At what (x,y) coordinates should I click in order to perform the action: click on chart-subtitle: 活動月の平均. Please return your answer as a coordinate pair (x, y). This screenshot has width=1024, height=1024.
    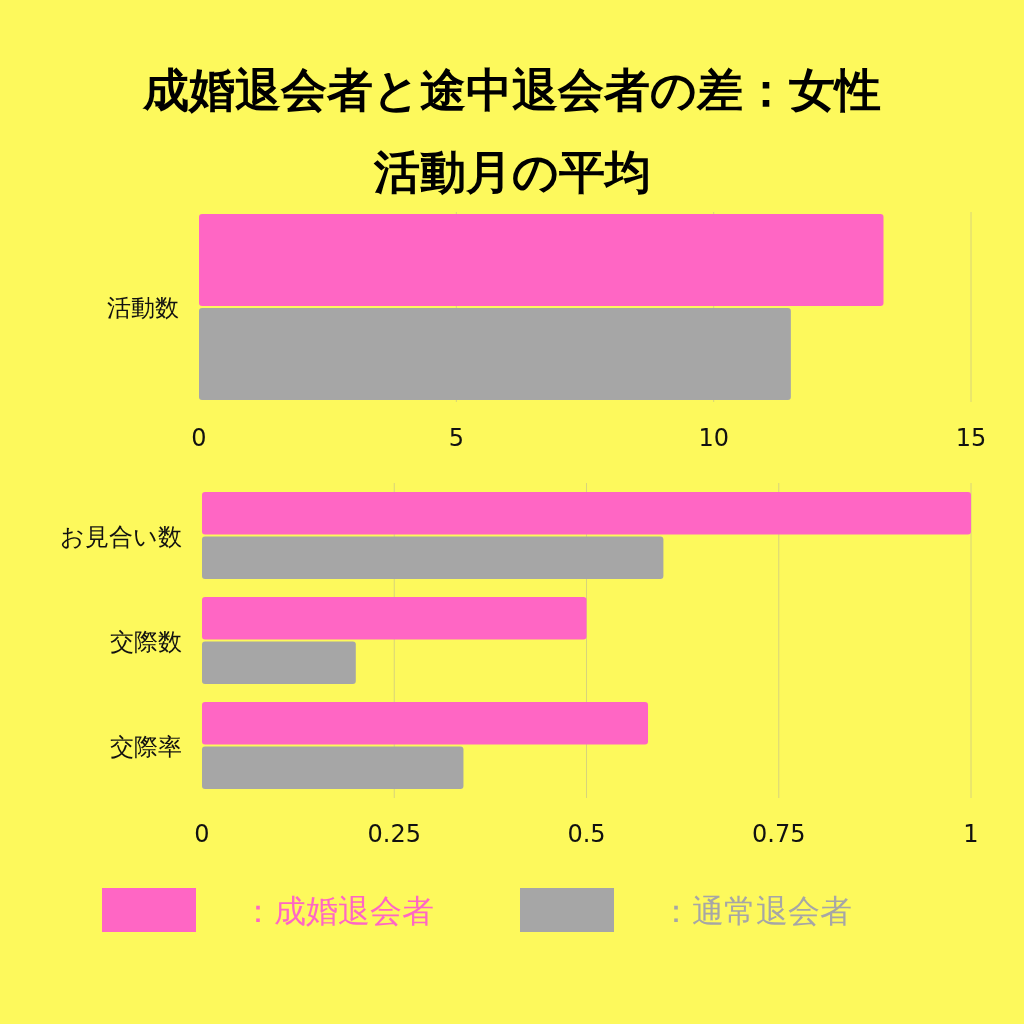
    Looking at the image, I should click on (511, 172).